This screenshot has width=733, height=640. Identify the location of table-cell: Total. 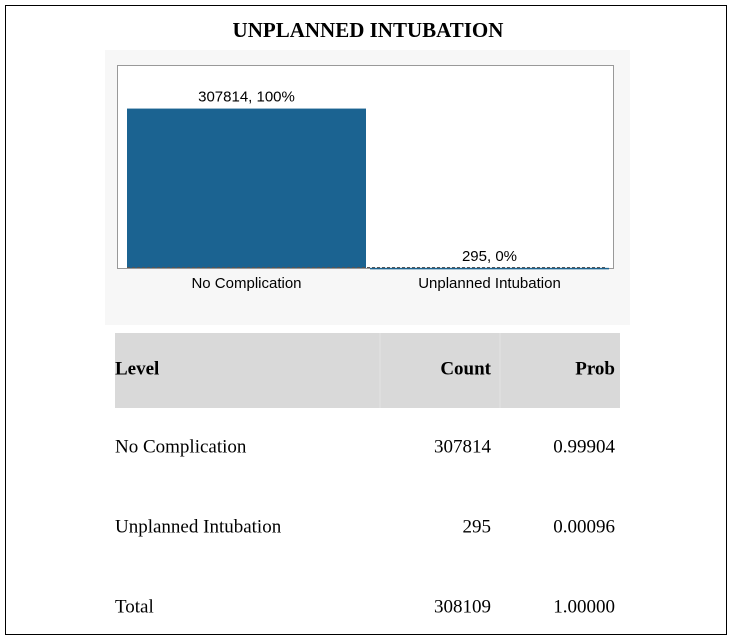
(134, 606).